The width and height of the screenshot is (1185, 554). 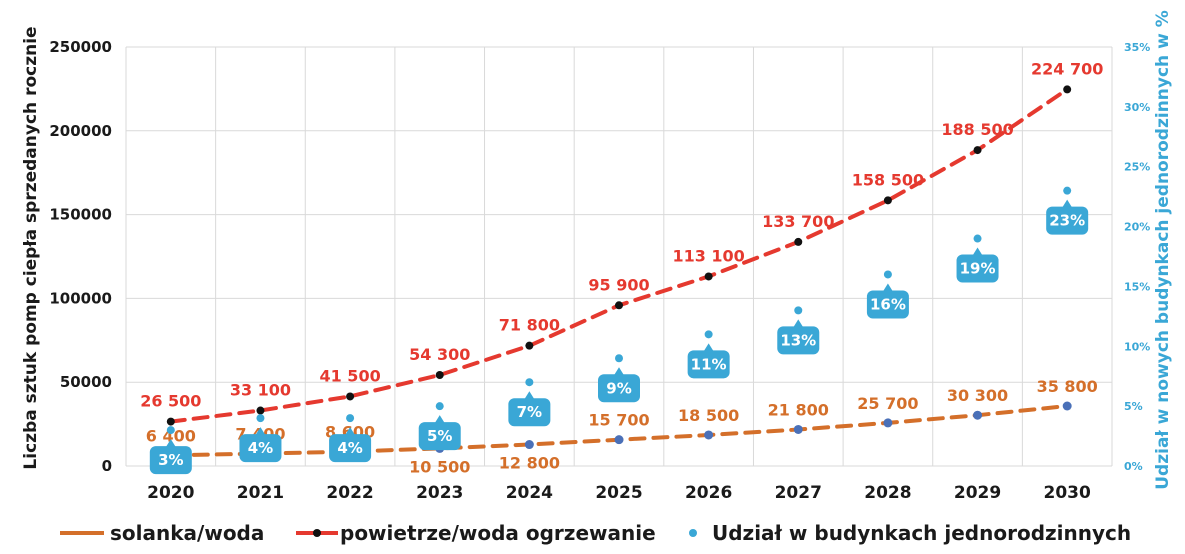 I want to click on y2-tick-label: 5%, so click(x=1133, y=406).